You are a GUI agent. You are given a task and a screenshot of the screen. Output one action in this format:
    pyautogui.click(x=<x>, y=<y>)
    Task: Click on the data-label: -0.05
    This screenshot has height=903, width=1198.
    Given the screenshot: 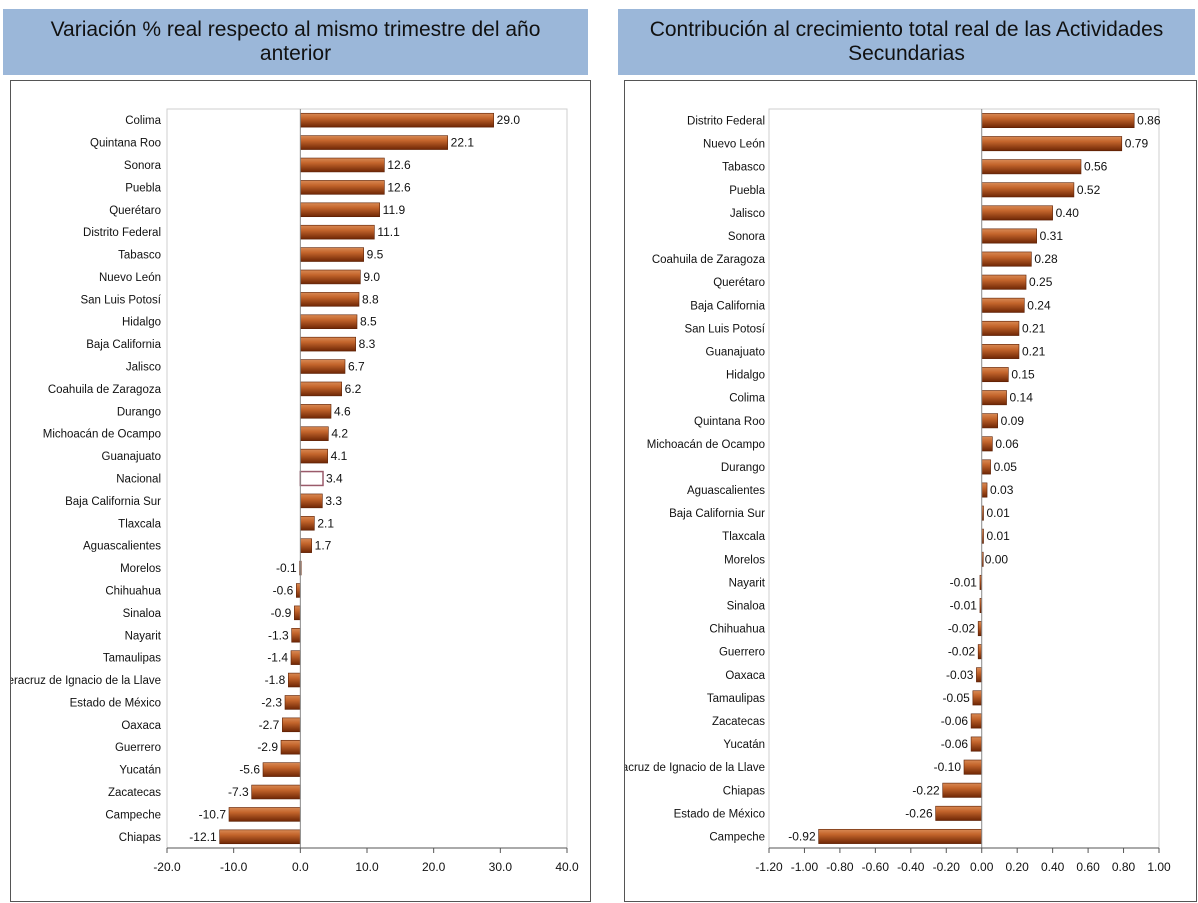 What is the action you would take?
    pyautogui.click(x=957, y=698)
    